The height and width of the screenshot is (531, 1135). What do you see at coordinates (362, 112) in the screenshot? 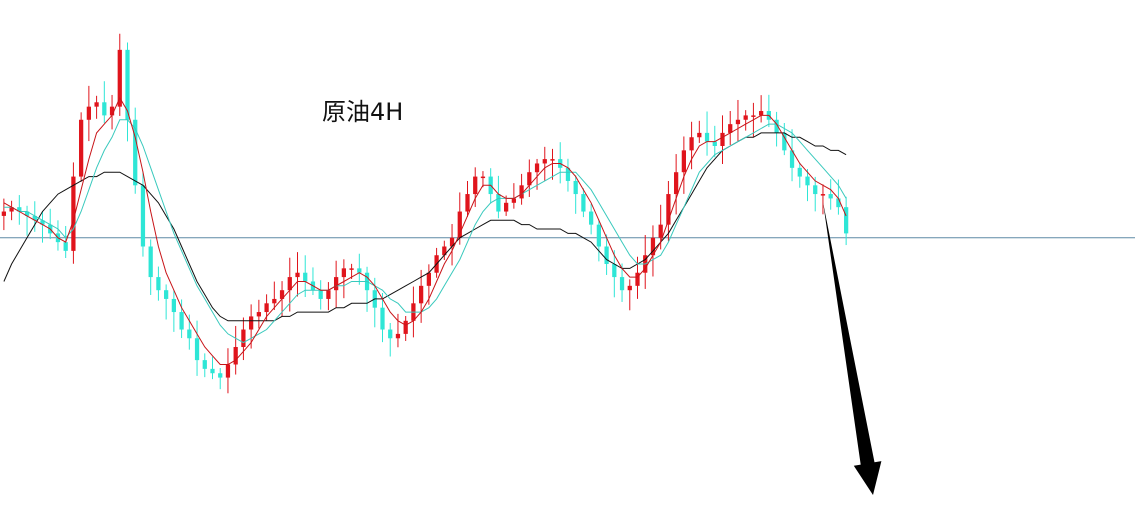
I see `chart-title: 原油4H` at bounding box center [362, 112].